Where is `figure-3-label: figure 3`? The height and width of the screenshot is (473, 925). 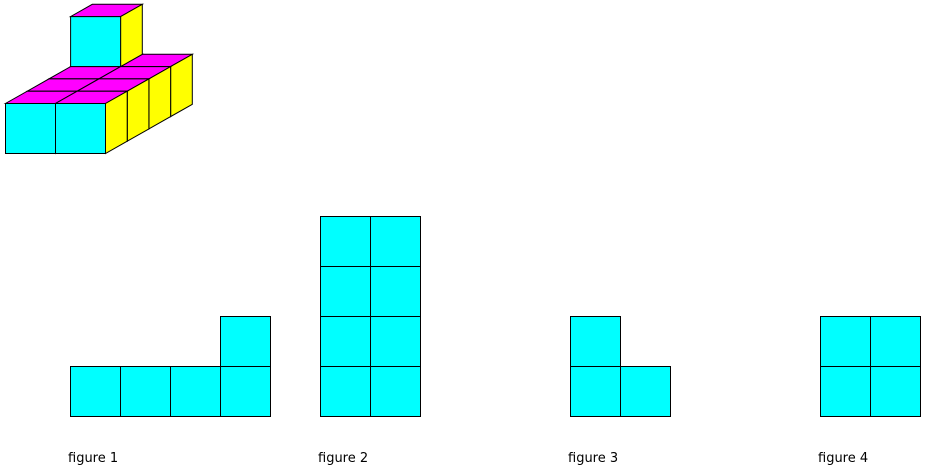
figure-3-label: figure 3 is located at coordinates (593, 458).